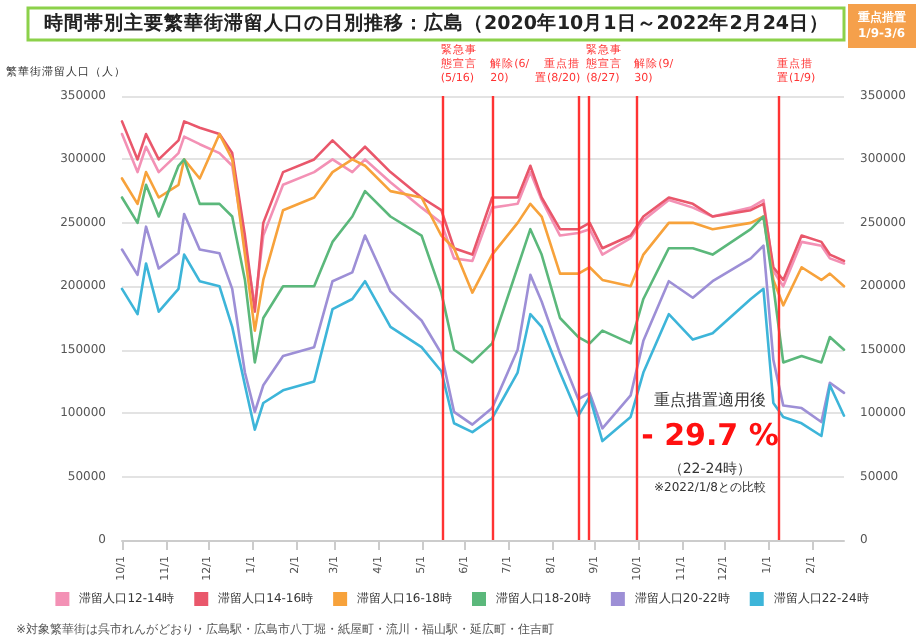 Image resolution: width=924 pixels, height=640 pixels. I want to click on annotation: 重点措置適用後, so click(710, 400).